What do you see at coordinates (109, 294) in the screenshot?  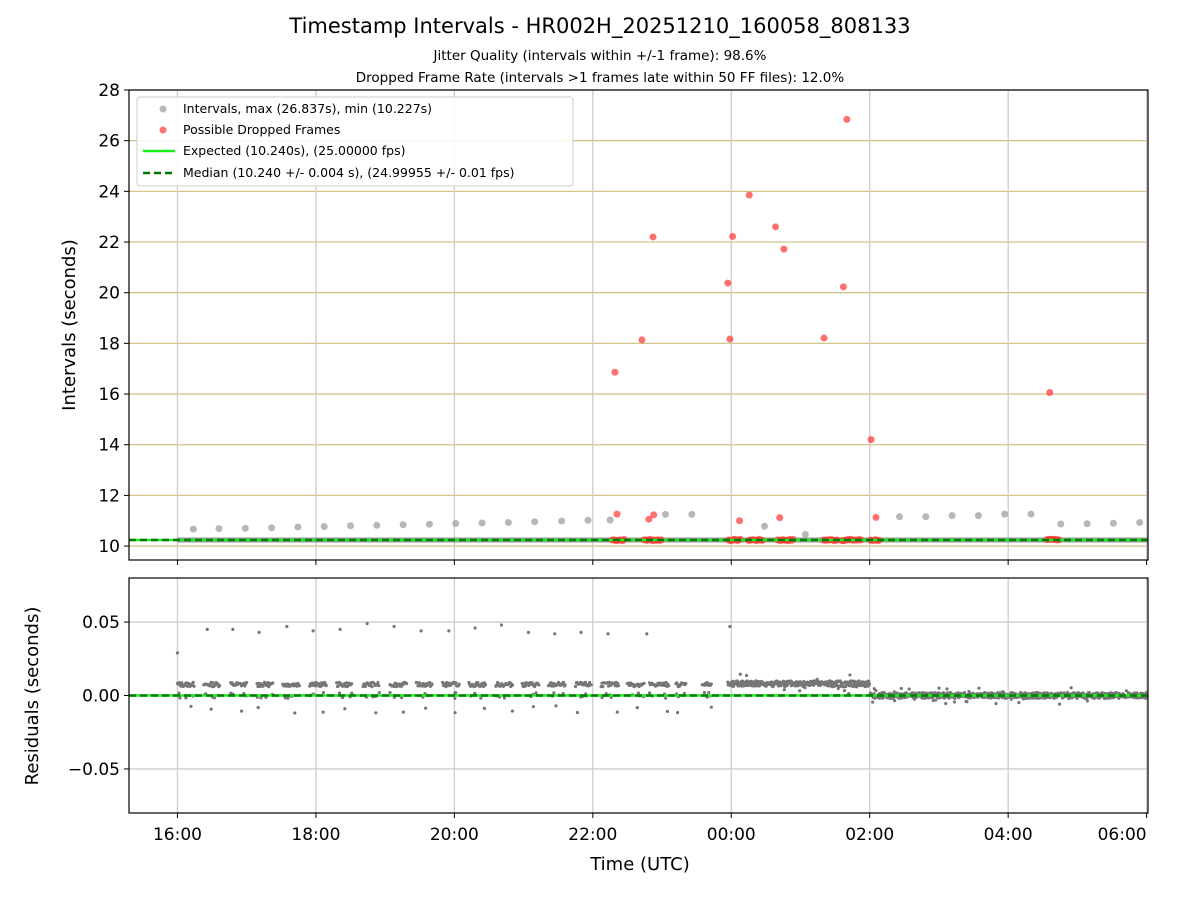 I see `intervals-y-tick-label: 20` at bounding box center [109, 294].